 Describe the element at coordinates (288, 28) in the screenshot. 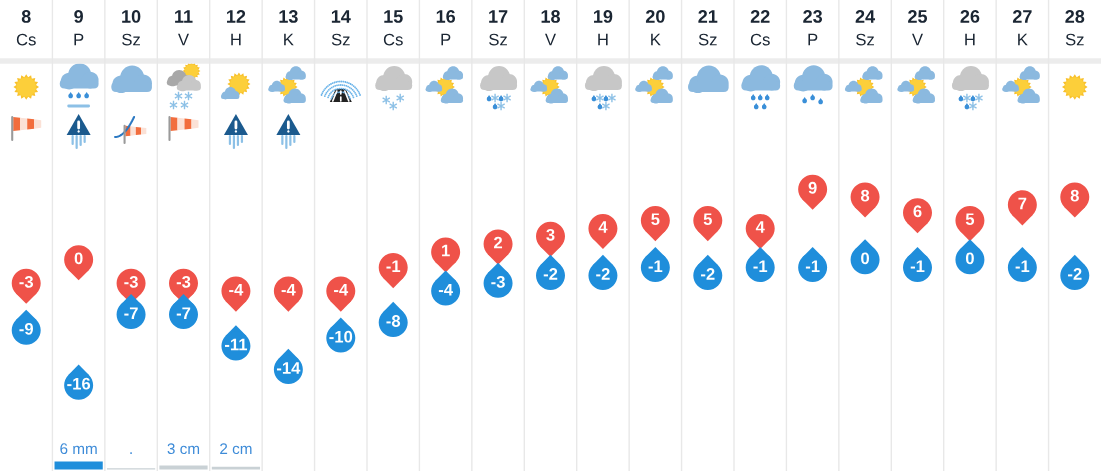

I see `x-tick-label: 13 K` at that location.